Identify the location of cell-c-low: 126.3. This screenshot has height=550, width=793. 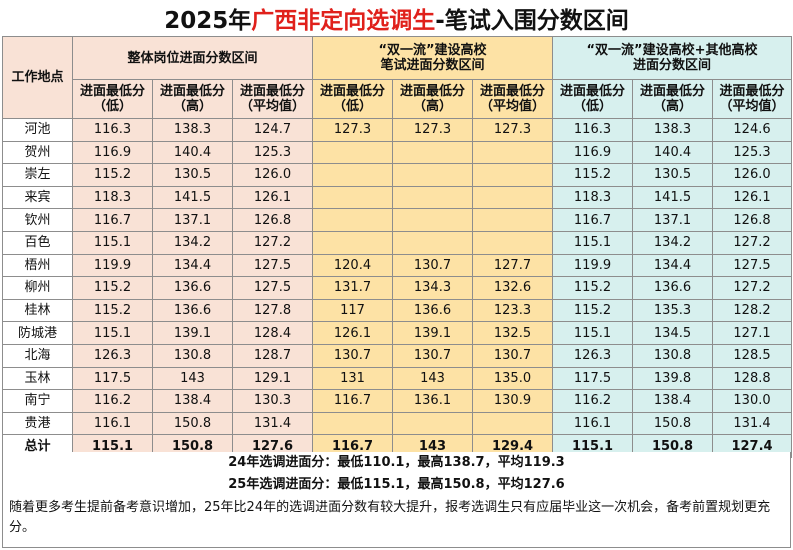
(593, 355).